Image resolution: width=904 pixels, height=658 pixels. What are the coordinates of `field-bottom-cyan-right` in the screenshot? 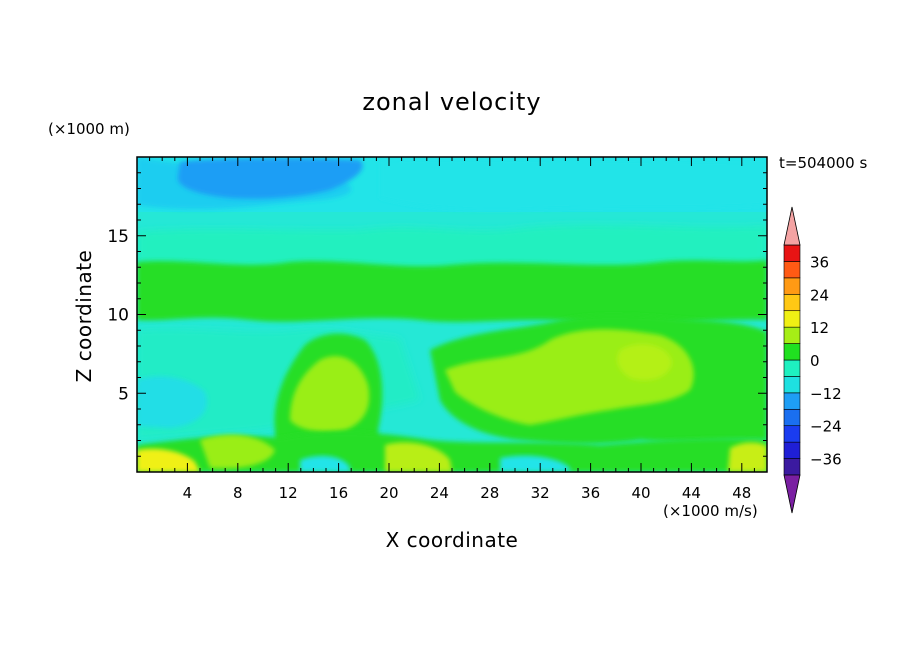 It's located at (535, 463).